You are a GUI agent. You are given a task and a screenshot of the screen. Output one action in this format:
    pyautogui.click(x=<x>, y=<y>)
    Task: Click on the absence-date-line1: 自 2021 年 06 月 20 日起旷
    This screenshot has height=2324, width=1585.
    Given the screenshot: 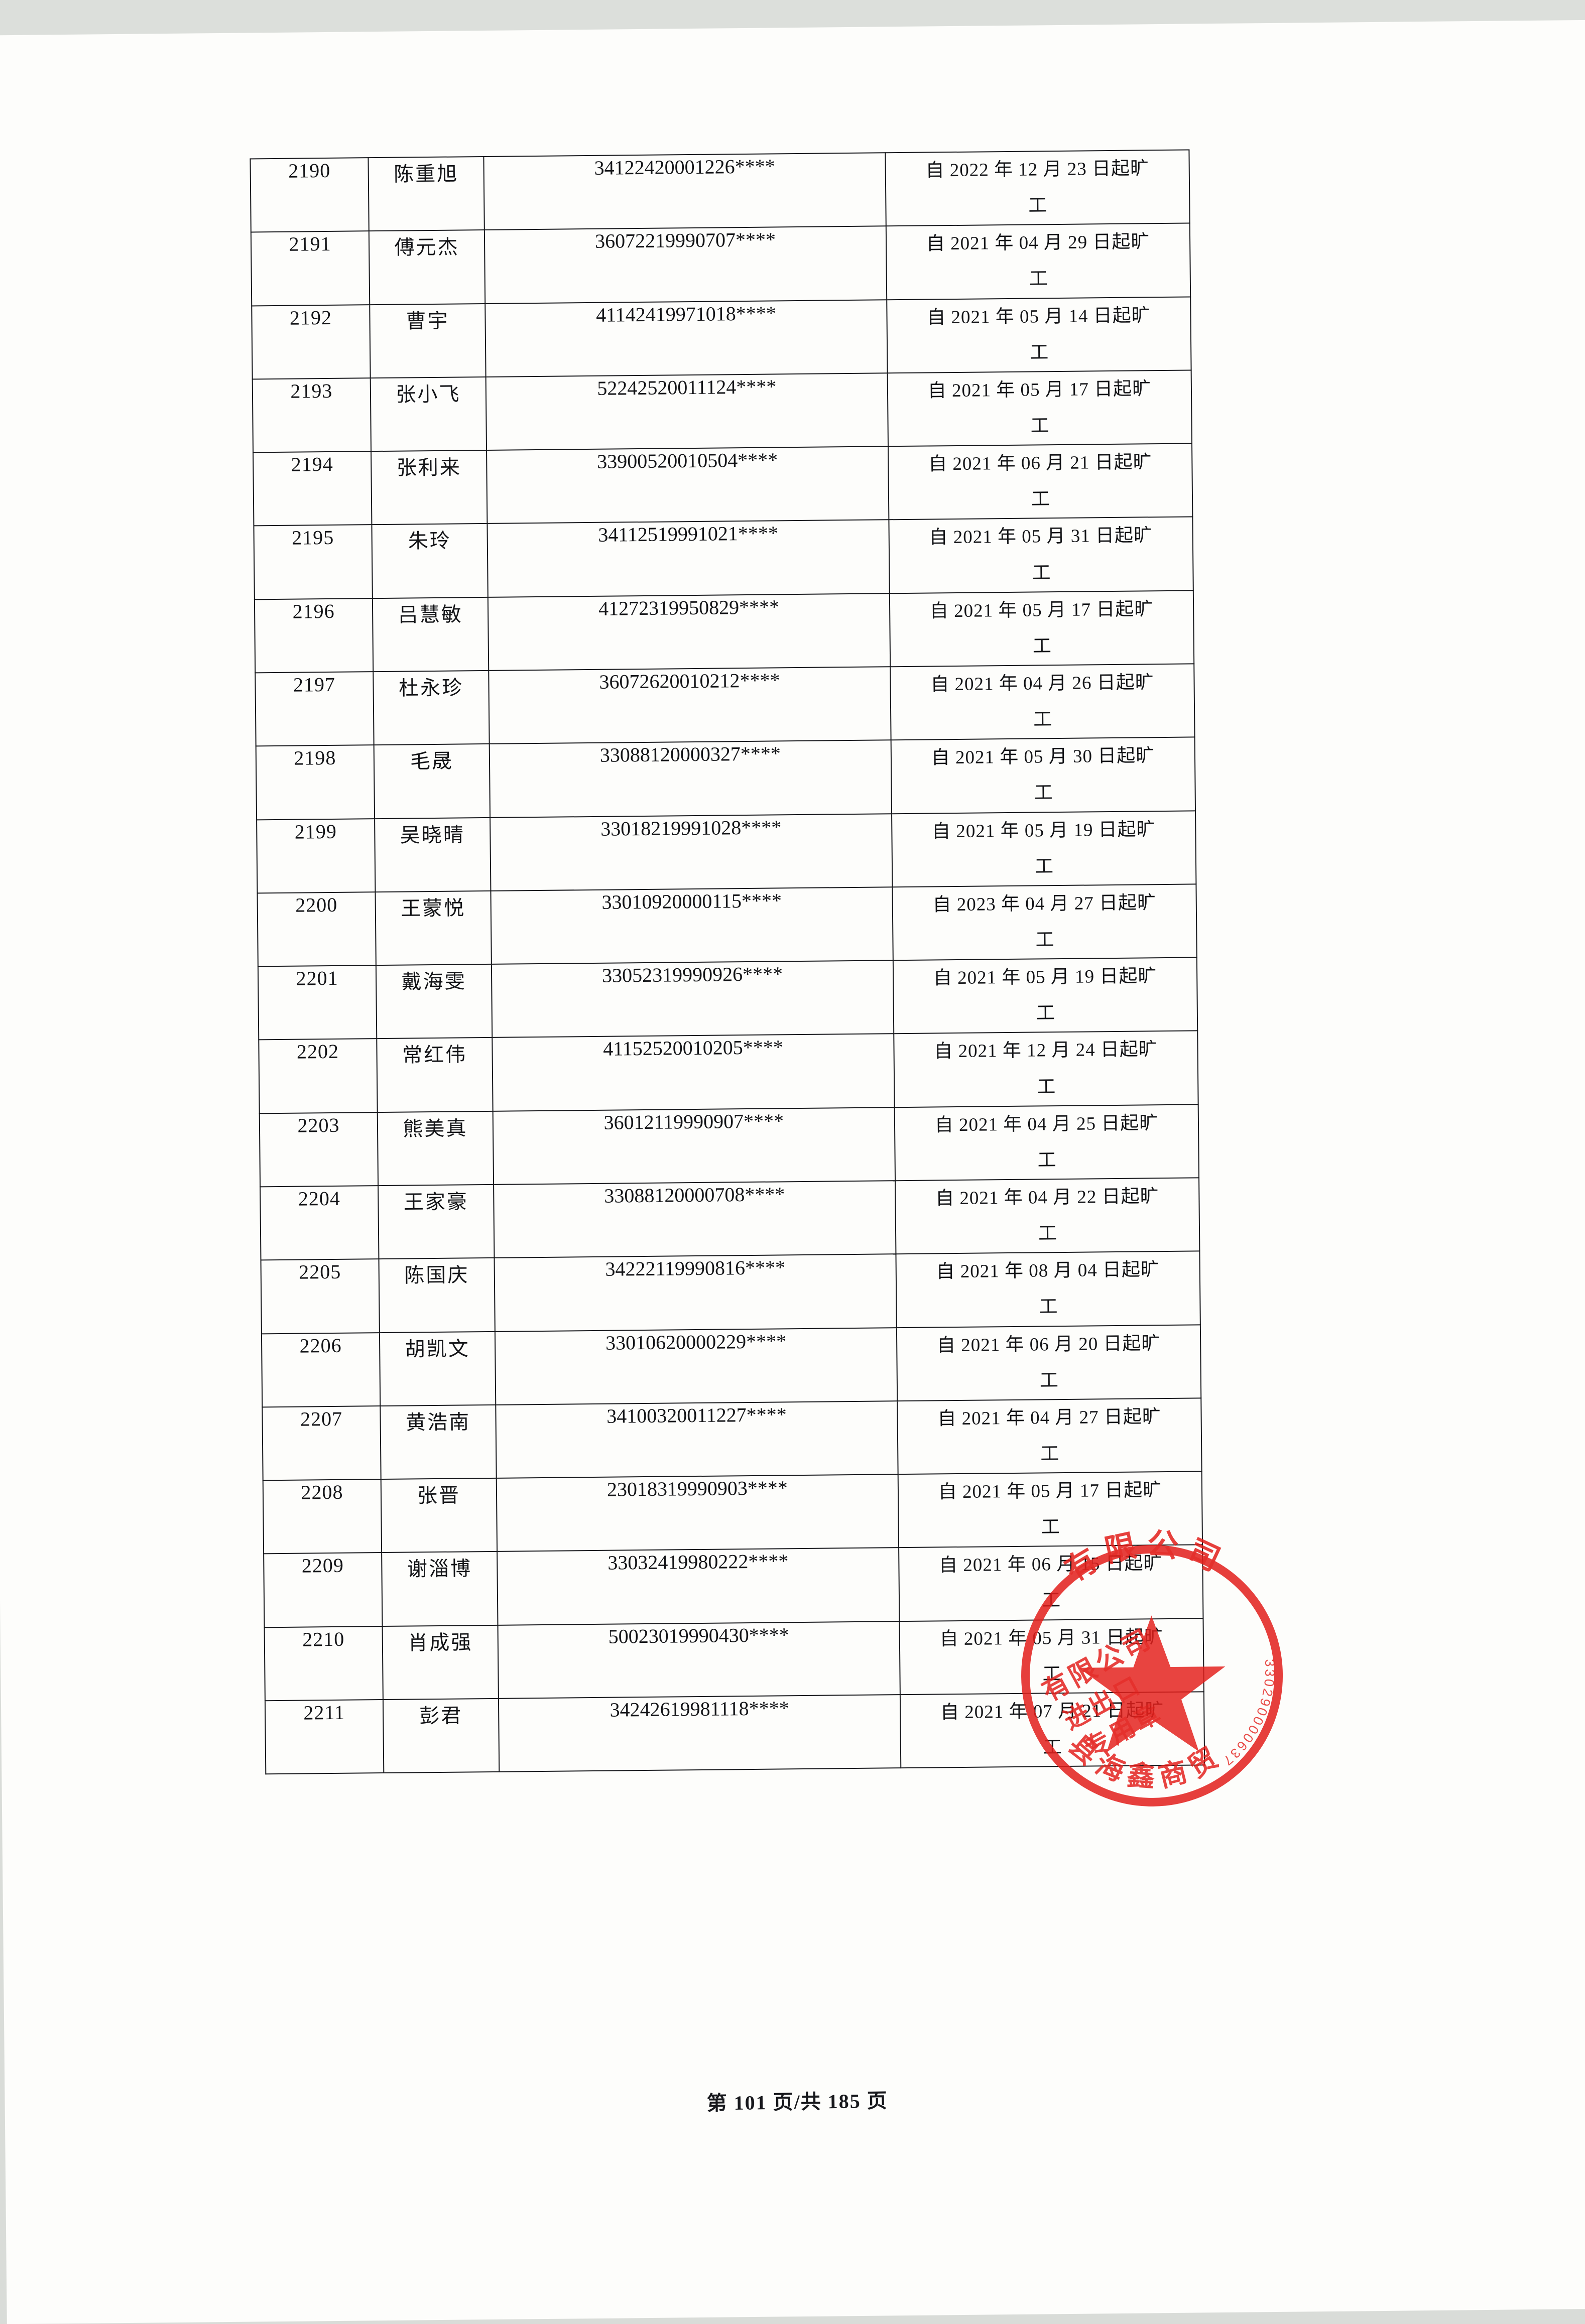 What is the action you would take?
    pyautogui.click(x=1048, y=1344)
    